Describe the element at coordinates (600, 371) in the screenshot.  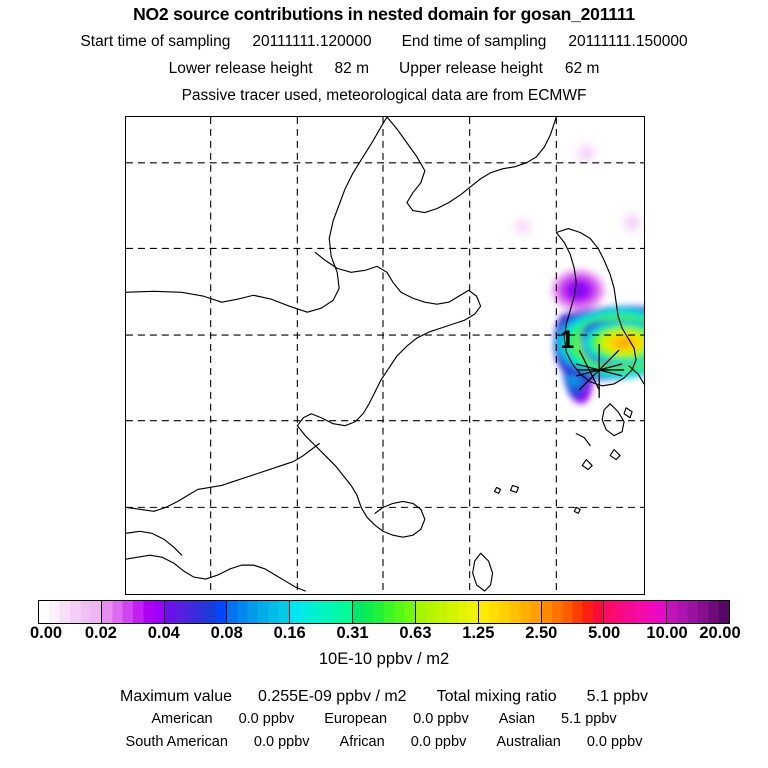
I see `asterisk-marker` at that location.